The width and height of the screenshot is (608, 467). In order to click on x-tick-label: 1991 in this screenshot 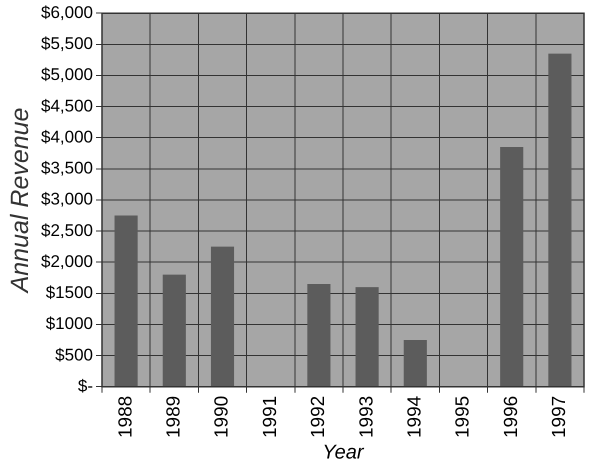, I will do `click(270, 417)`.